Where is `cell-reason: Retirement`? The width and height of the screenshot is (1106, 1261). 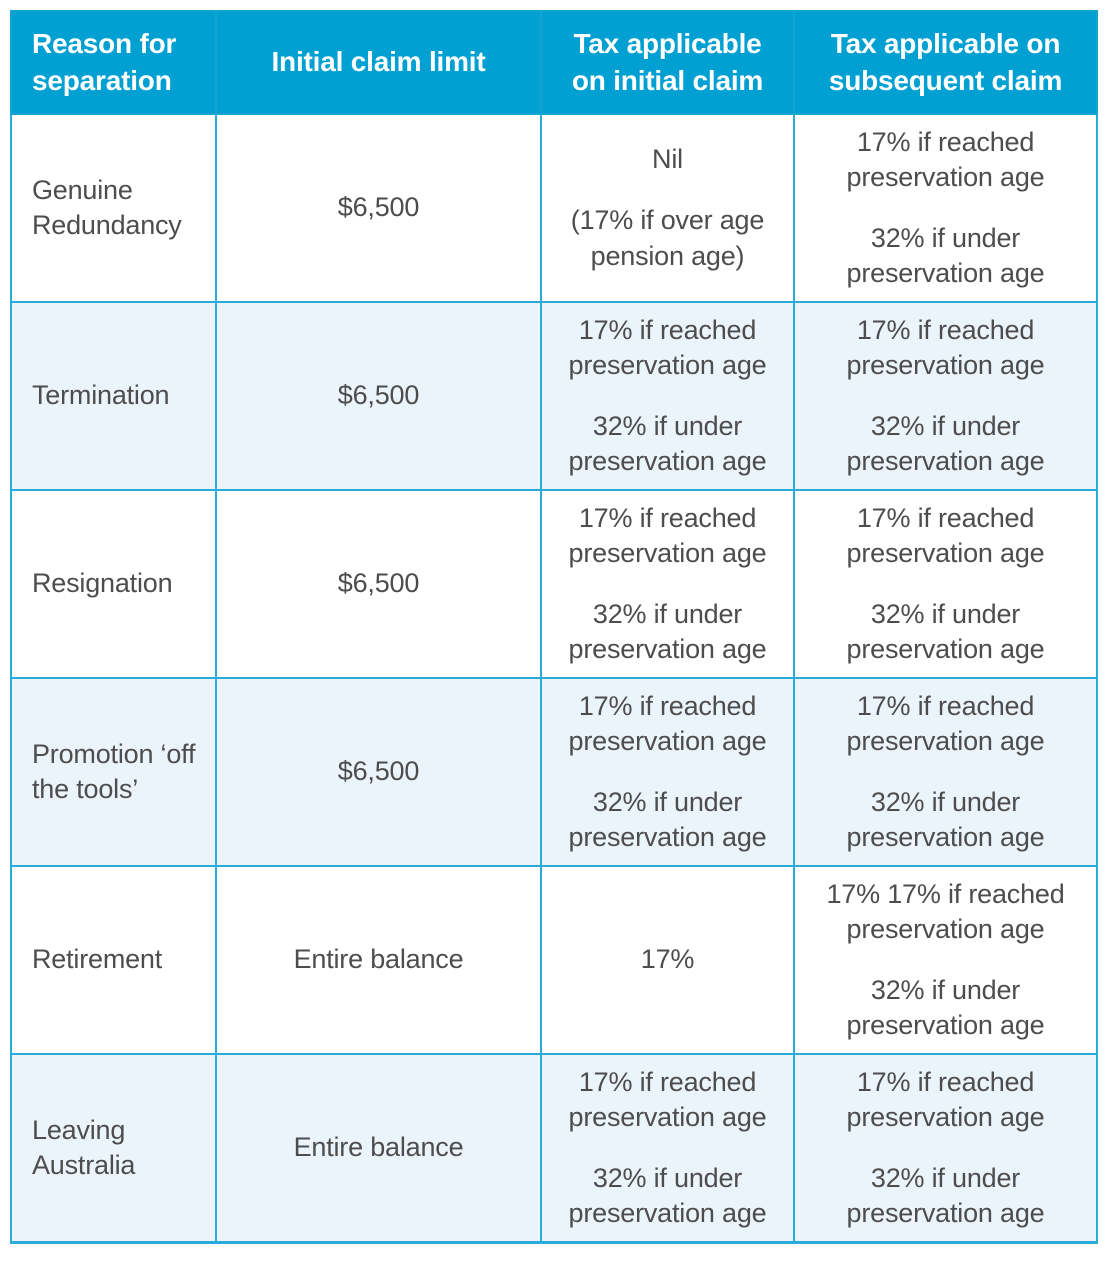 cell-reason: Retirement is located at coordinates (113, 960).